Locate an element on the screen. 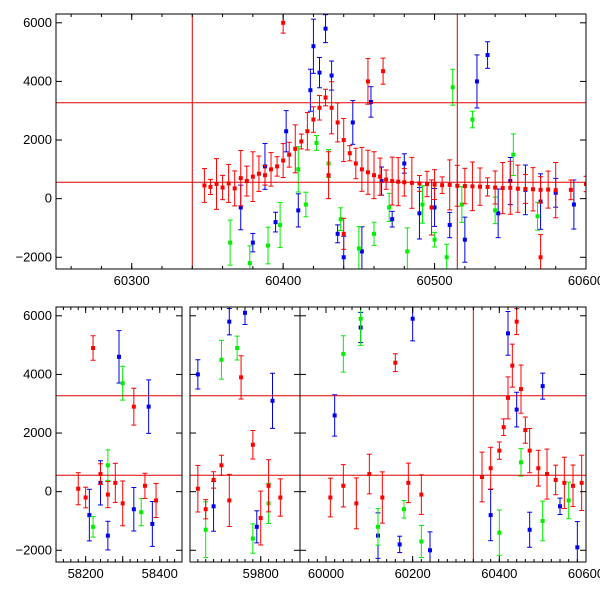 The height and width of the screenshot is (600, 600). x-tick-label: 60000 is located at coordinates (326, 573).